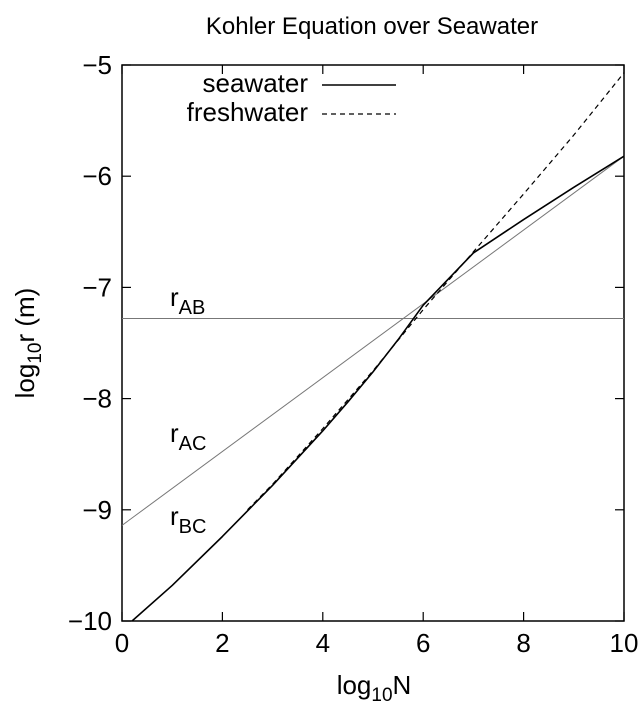 The width and height of the screenshot is (640, 708). What do you see at coordinates (523, 643) in the screenshot?
I see `x-tick-label: 8` at bounding box center [523, 643].